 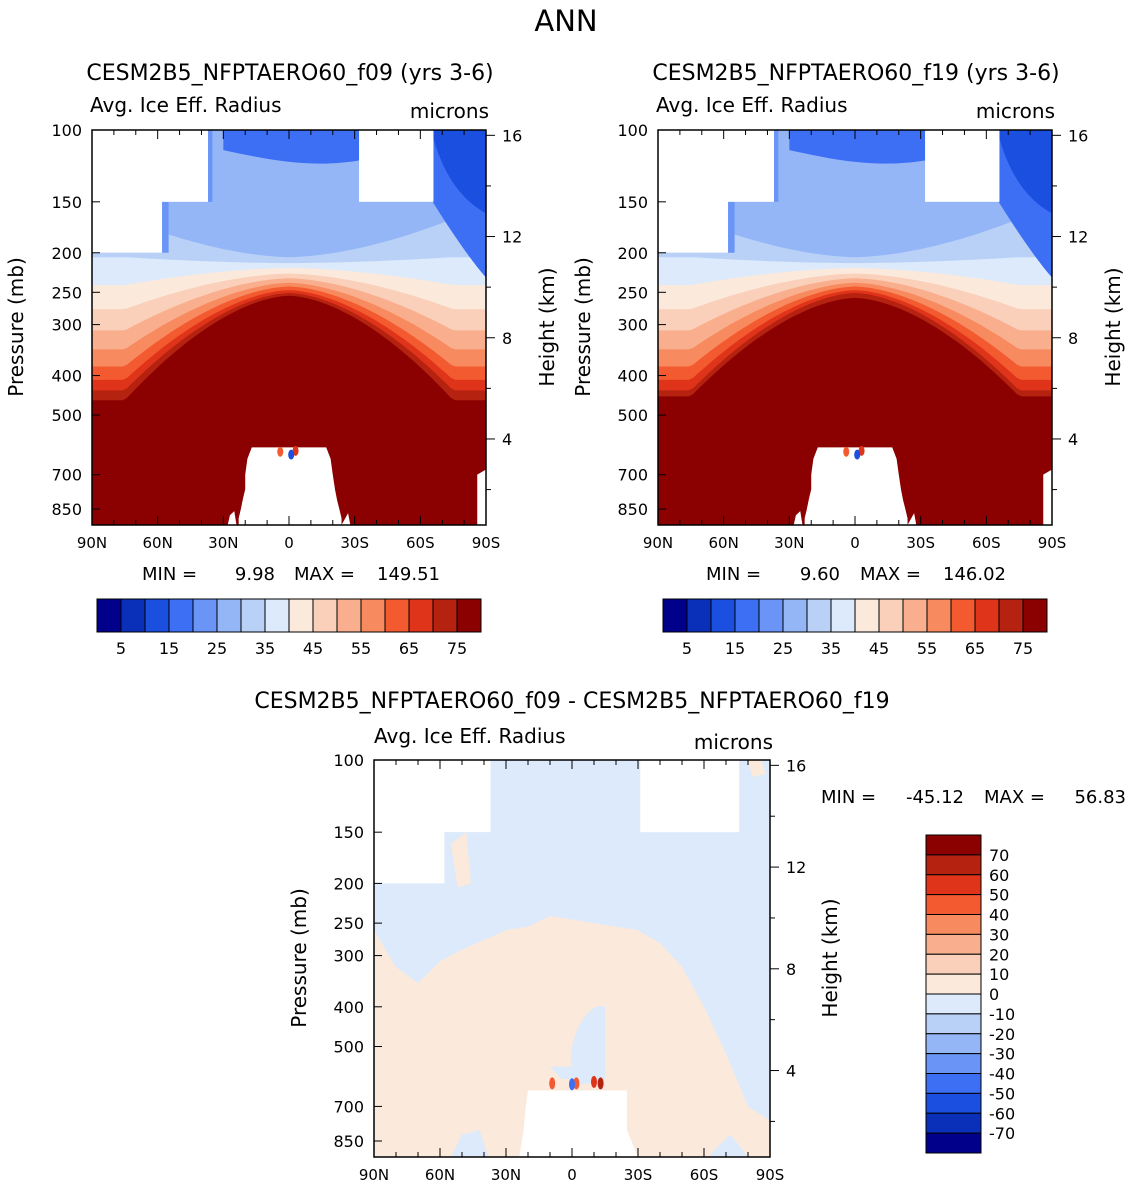 What do you see at coordinates (999, 915) in the screenshot?
I see `colorbar-label: 40` at bounding box center [999, 915].